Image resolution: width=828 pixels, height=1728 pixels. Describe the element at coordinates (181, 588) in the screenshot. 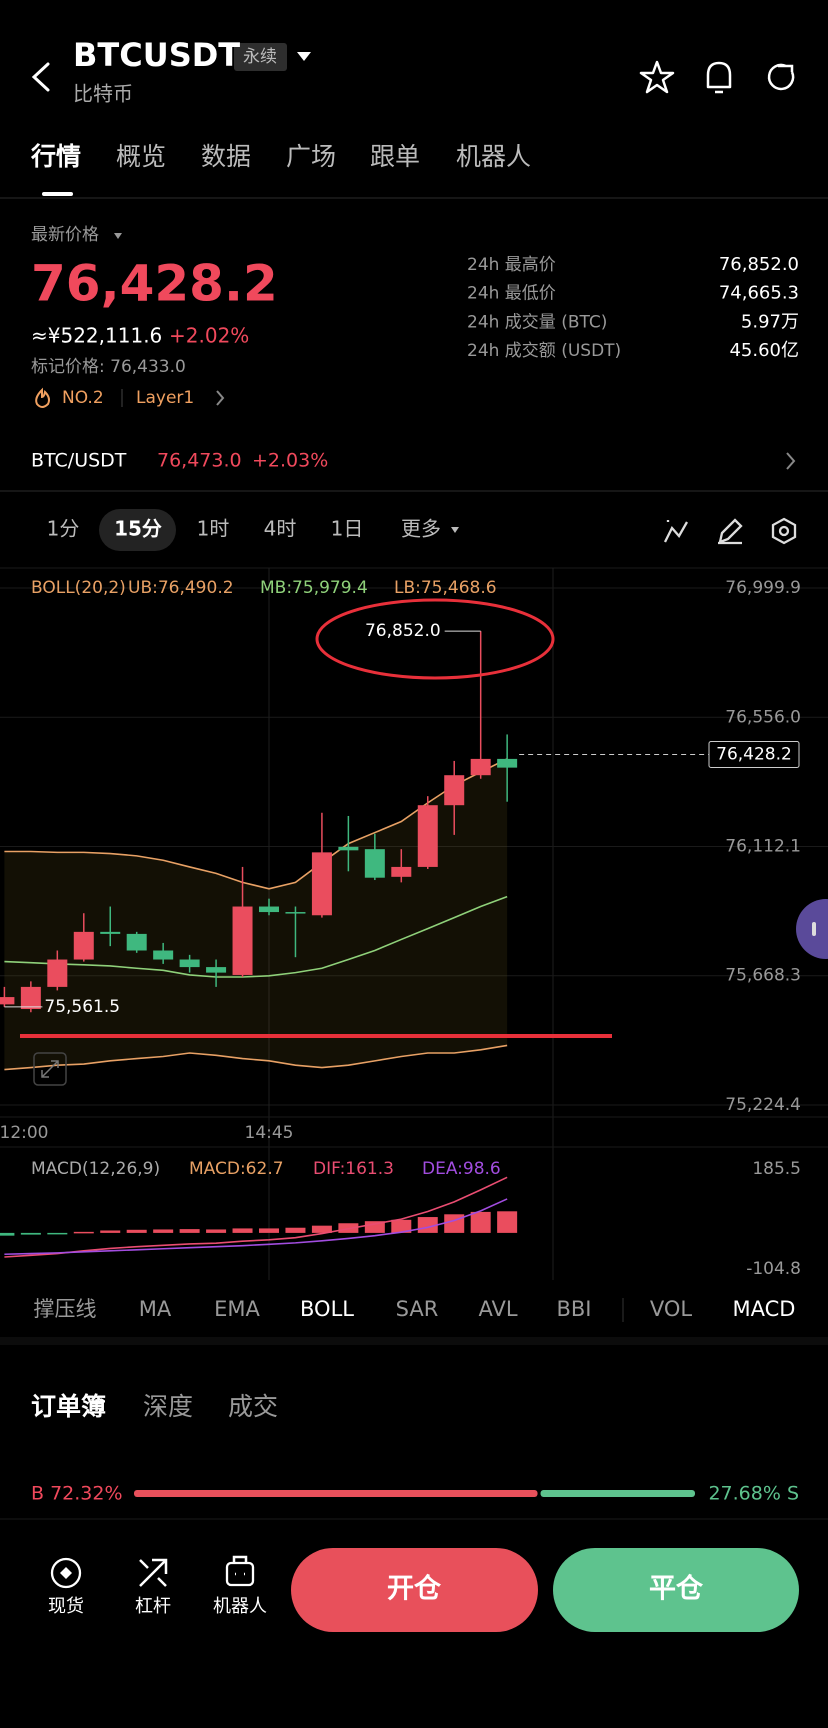

I see `legend: UB:76,490.2` at that location.